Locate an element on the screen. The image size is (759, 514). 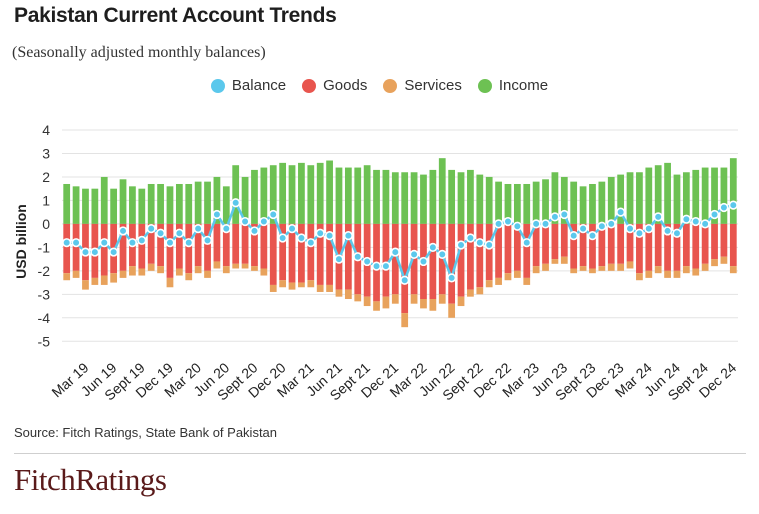
y-tick-label: -2 is located at coordinates (44, 271).